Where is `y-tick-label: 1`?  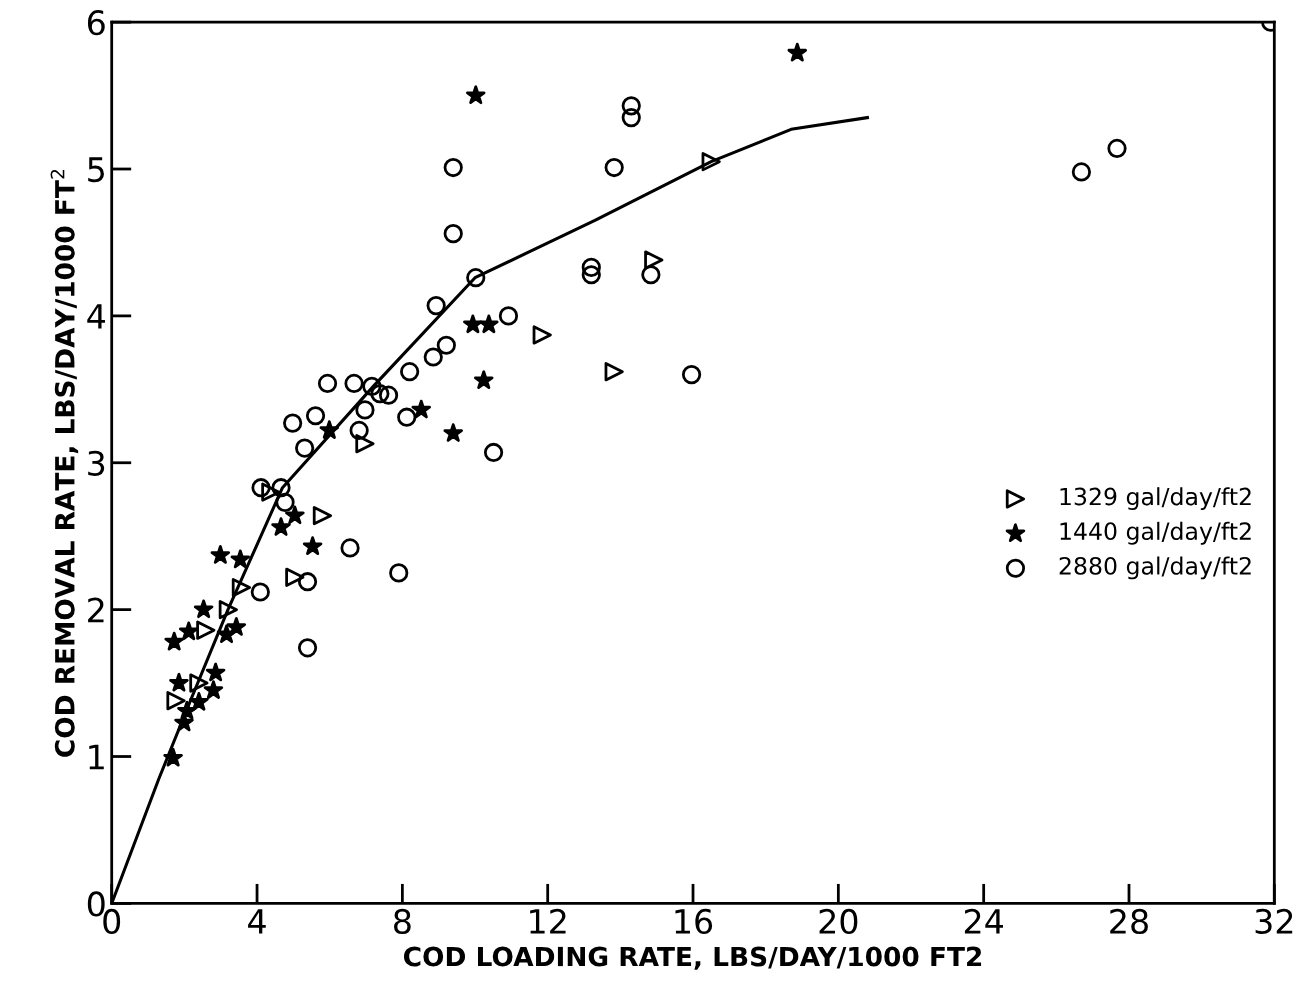
y-tick-label: 1 is located at coordinates (96, 757).